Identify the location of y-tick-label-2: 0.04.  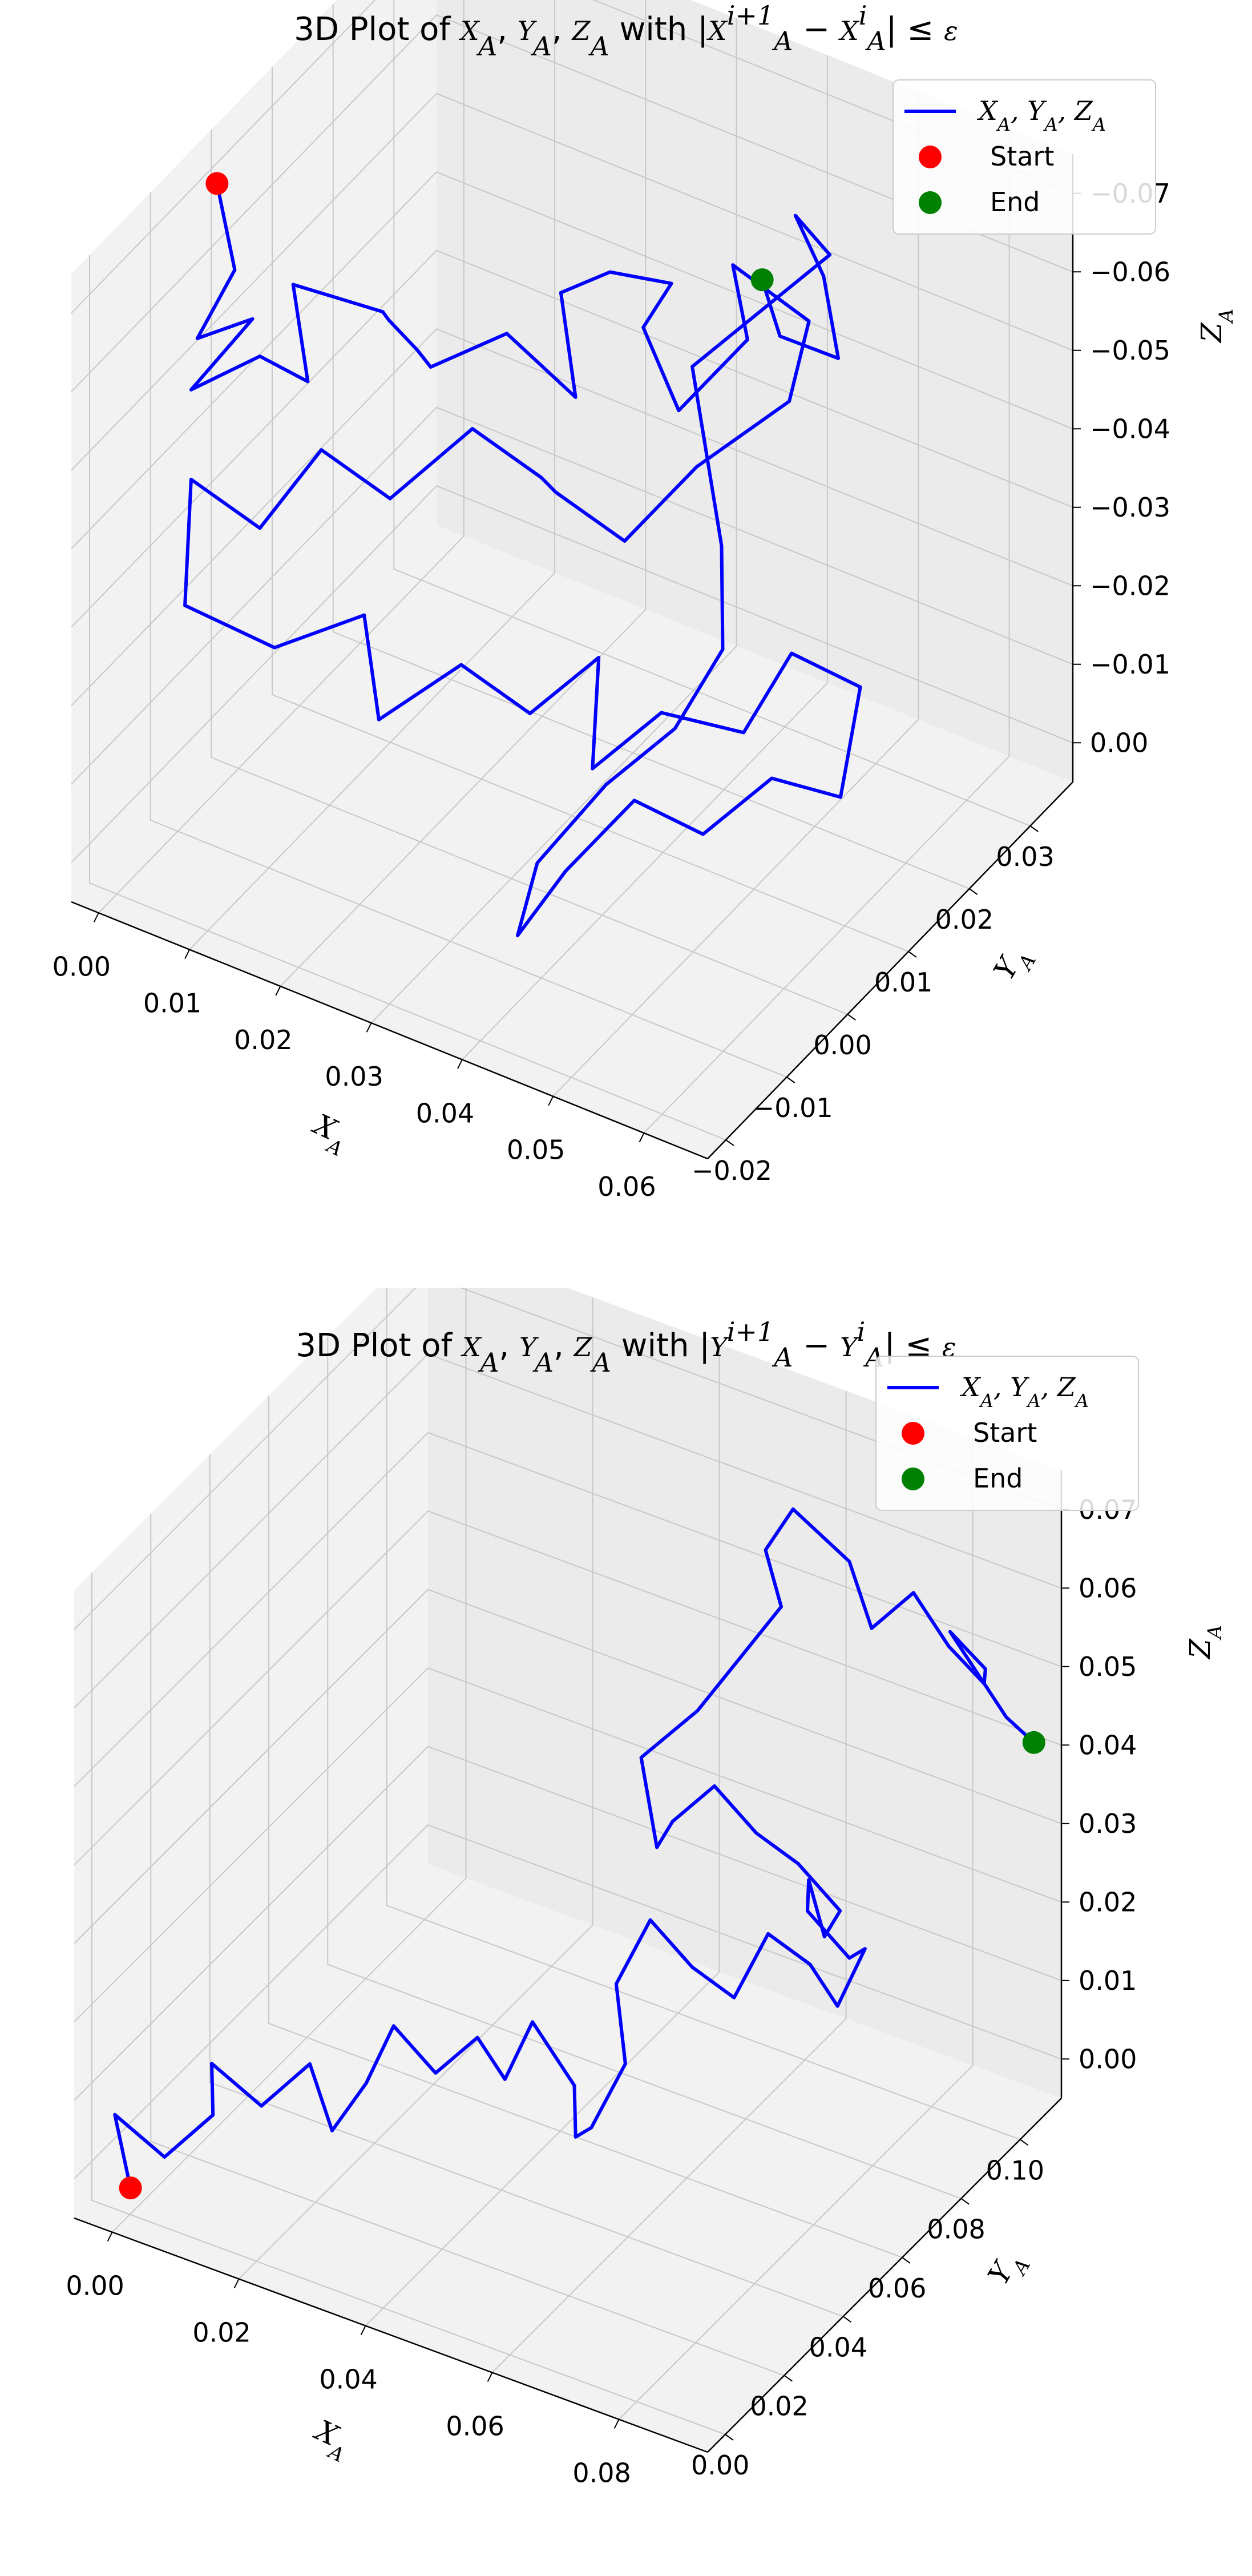
(838, 2347).